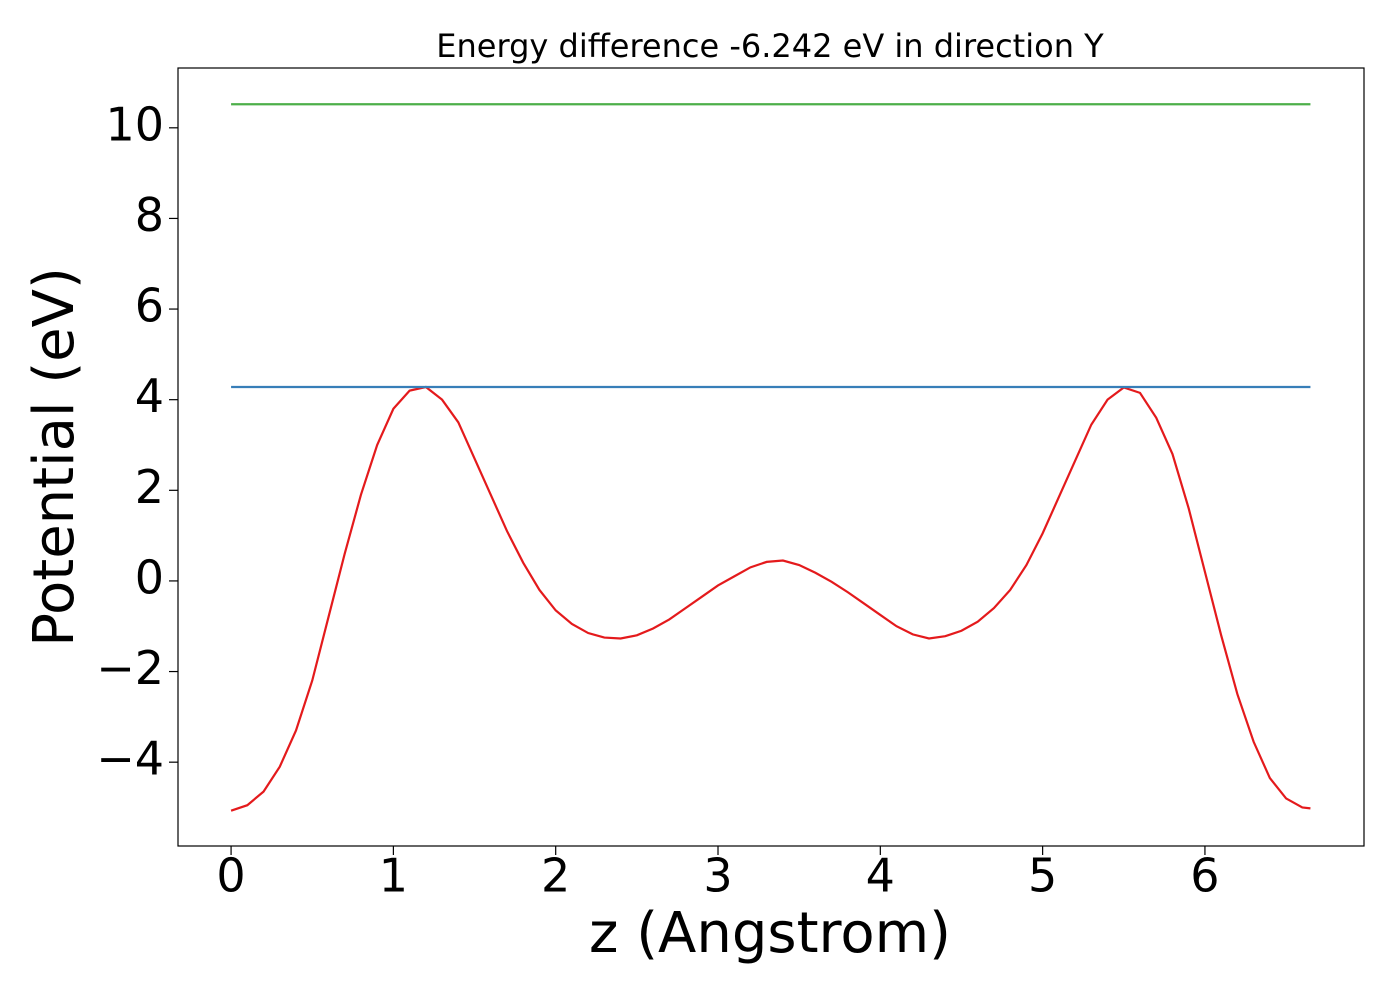 Image resolution: width=1400 pixels, height=1000 pixels. What do you see at coordinates (130, 759) in the screenshot?
I see `y-tick-label: −4` at bounding box center [130, 759].